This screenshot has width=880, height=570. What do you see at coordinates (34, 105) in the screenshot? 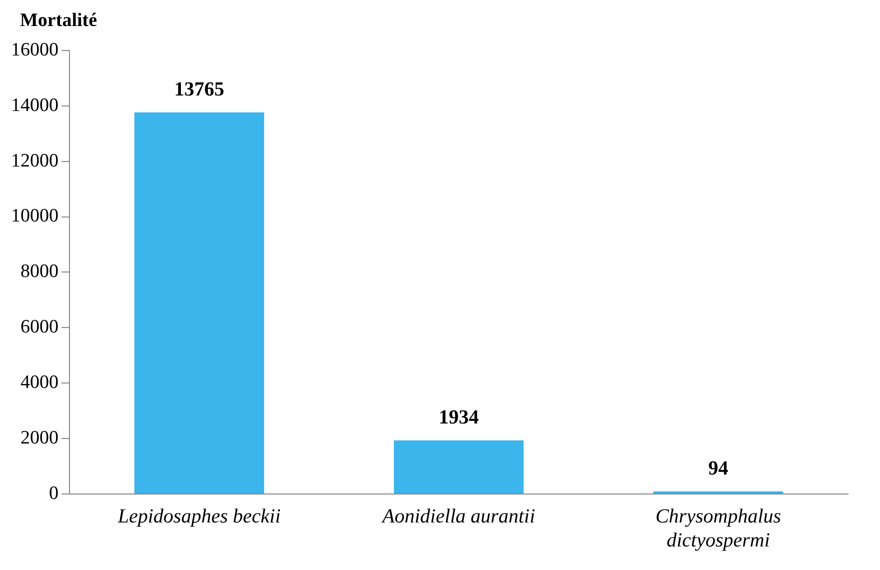
I see `y-tick-label: 14000` at bounding box center [34, 105].